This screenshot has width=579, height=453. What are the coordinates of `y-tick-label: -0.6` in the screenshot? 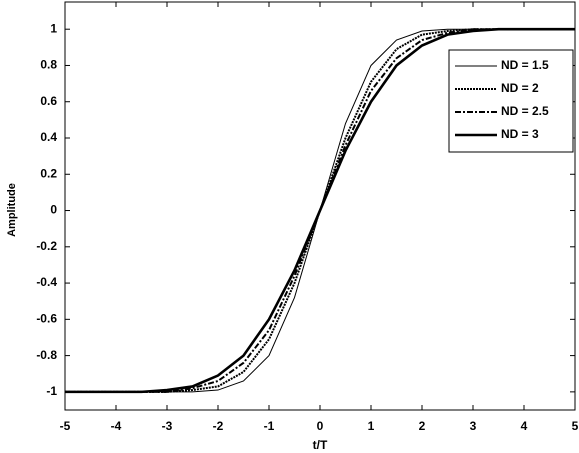 It's located at (46, 319).